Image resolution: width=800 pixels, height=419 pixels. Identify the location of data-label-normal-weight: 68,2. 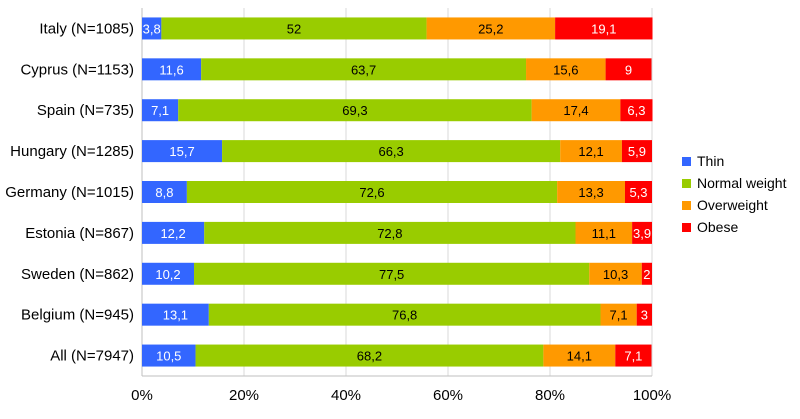
(369, 356).